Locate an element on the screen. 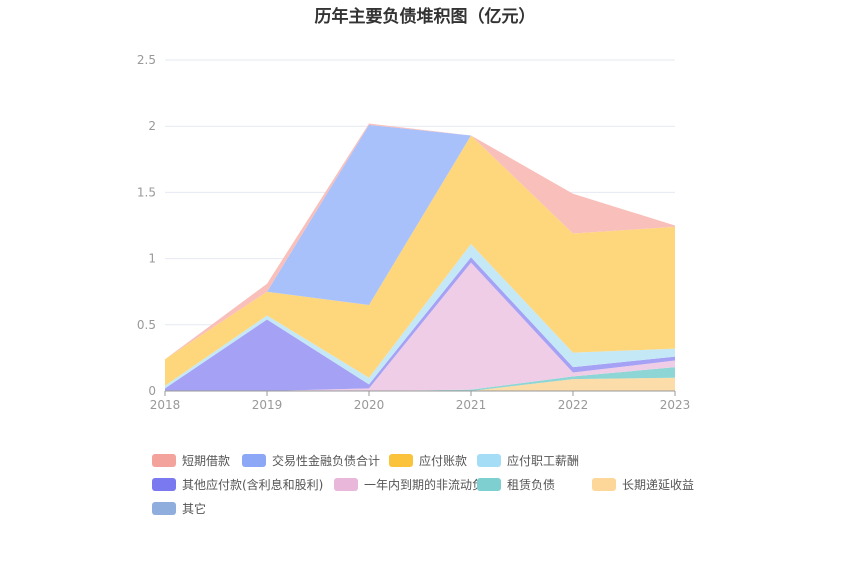  legend-item: 交易性金融负债合计 is located at coordinates (311, 460).